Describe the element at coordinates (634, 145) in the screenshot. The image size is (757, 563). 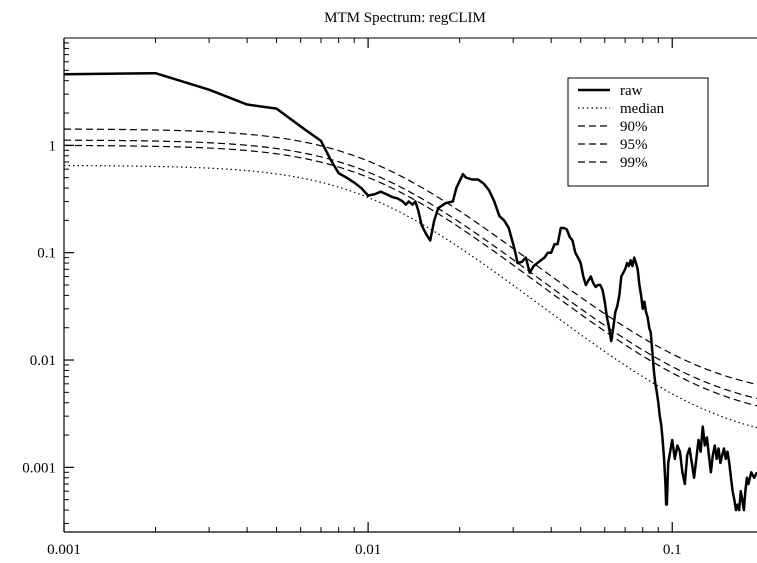
I see `legend-label: 95%` at that location.